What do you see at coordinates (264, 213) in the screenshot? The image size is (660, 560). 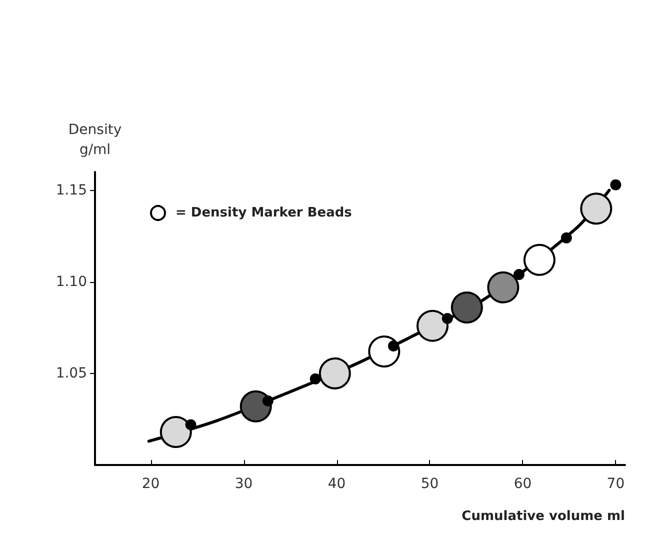 I see `legend-label: = Density Marker Beads` at bounding box center [264, 213].